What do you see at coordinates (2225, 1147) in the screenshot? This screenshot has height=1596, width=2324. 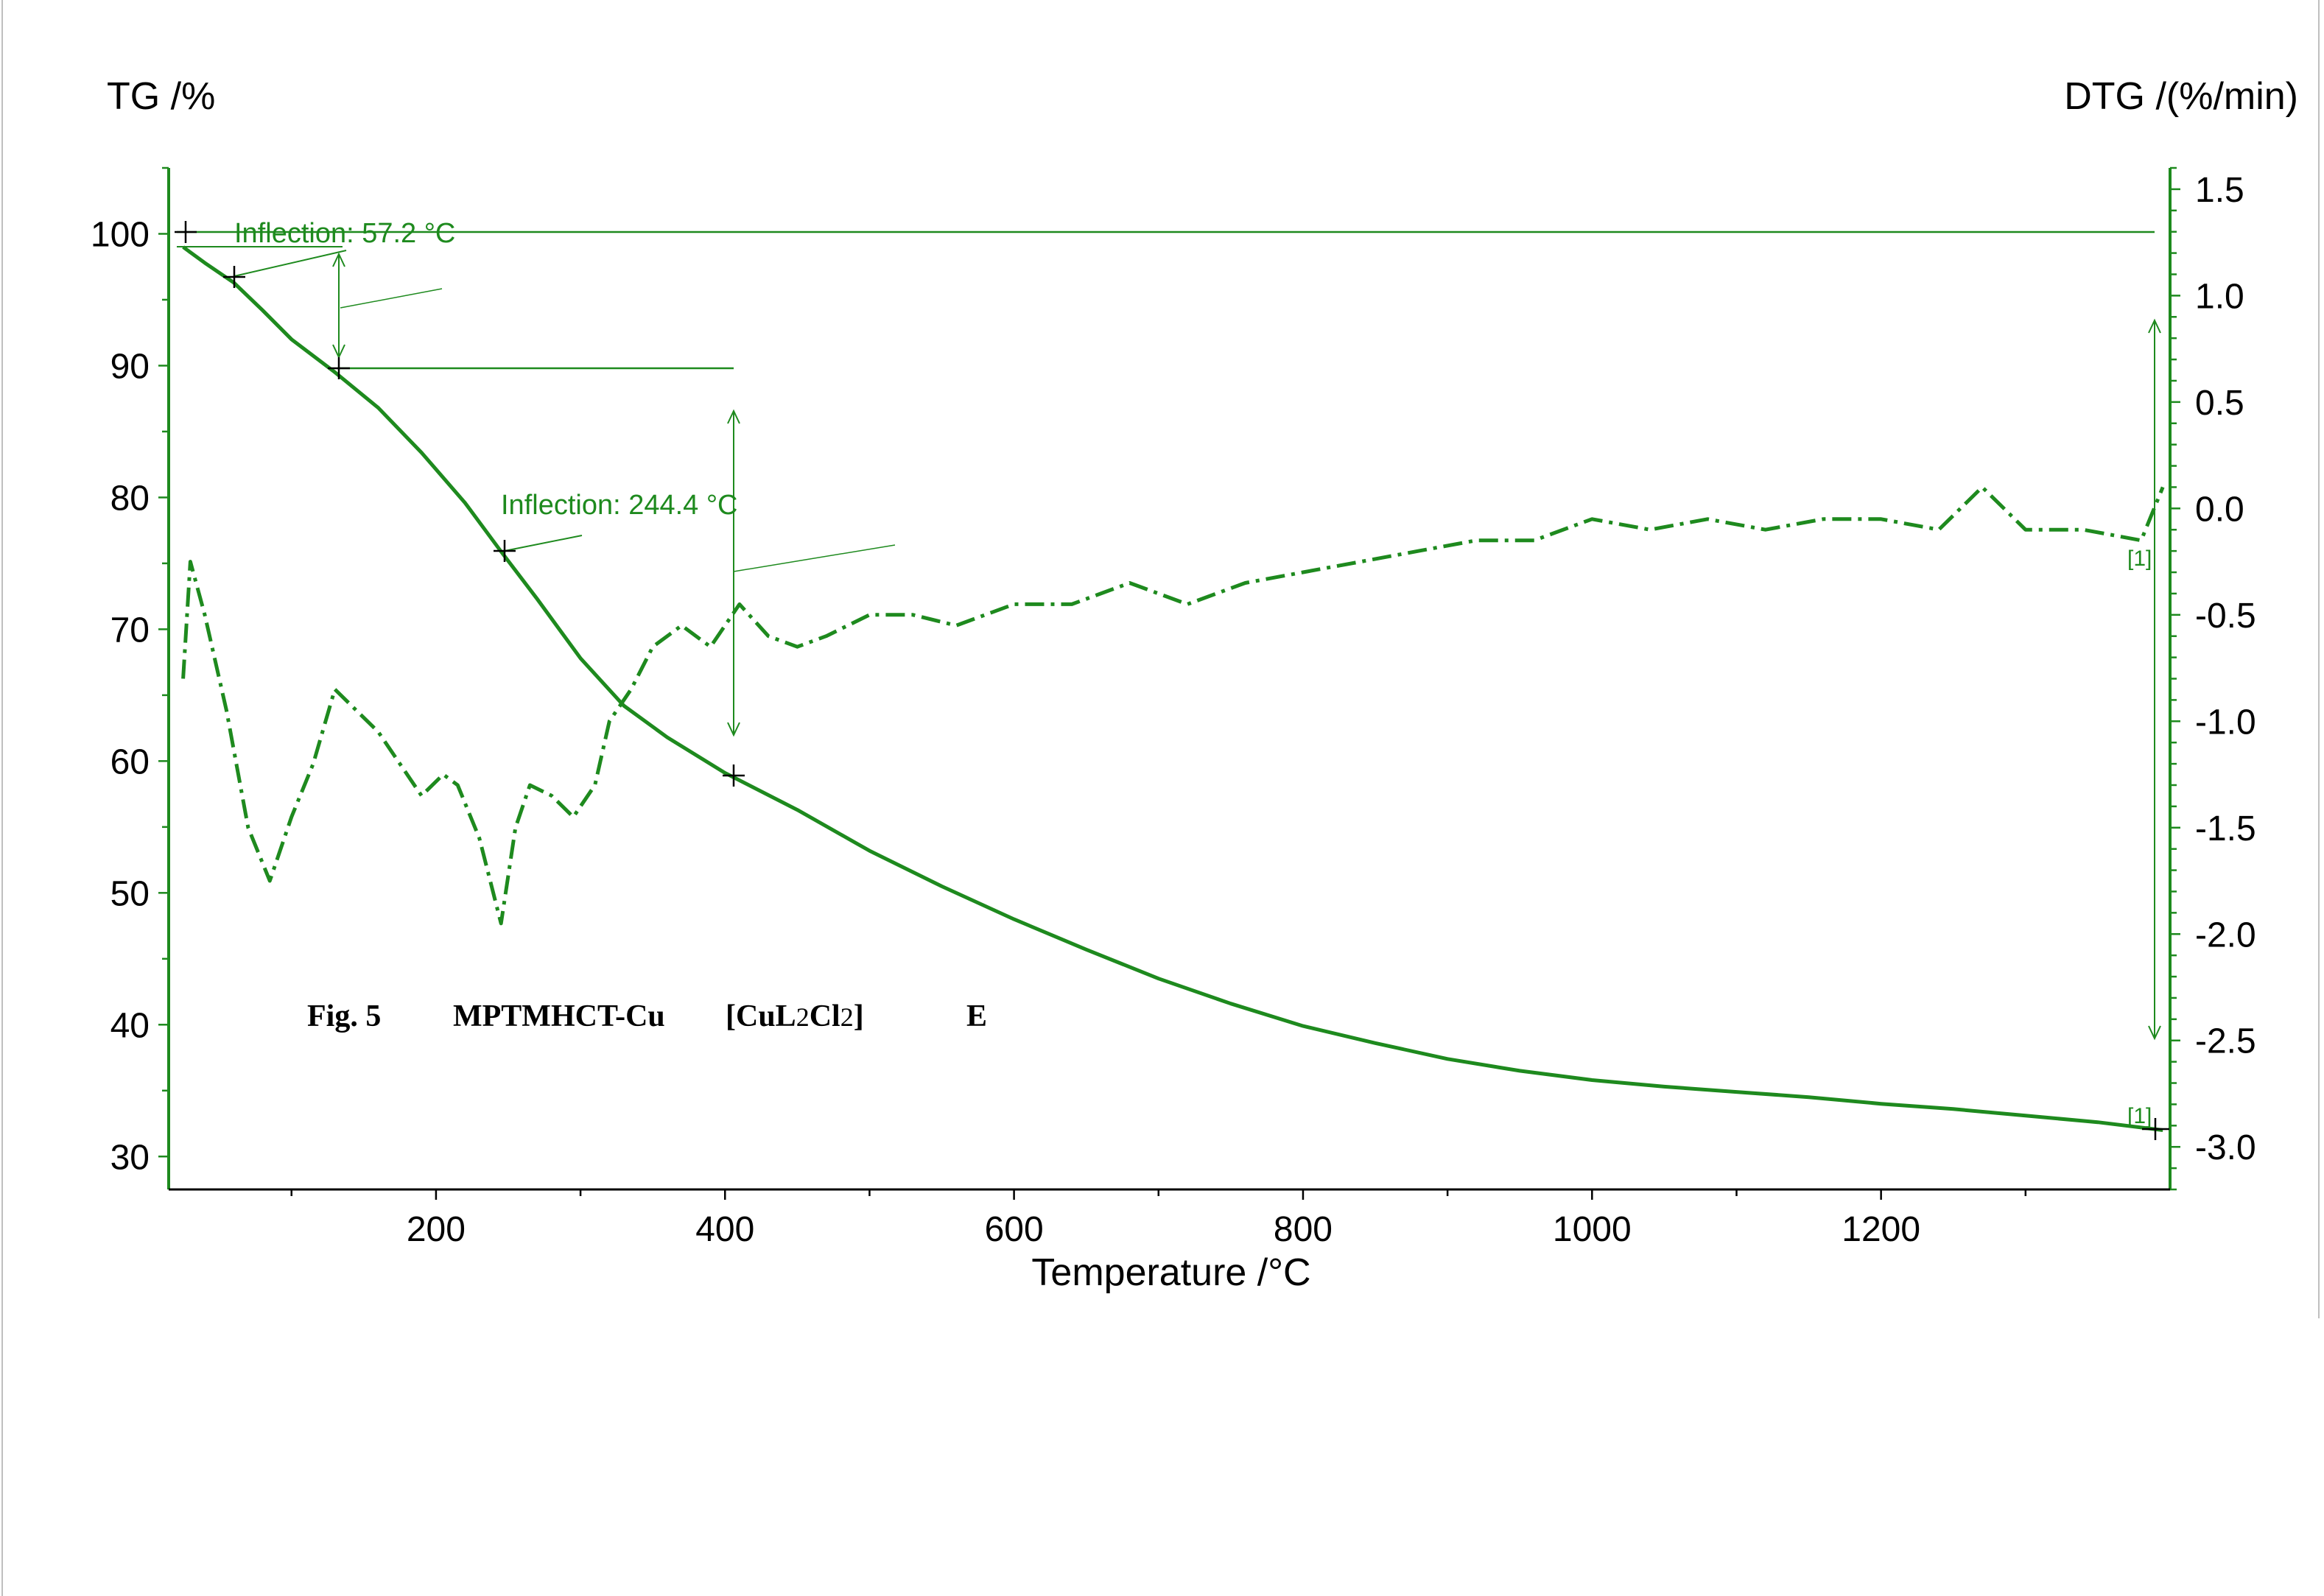 I see `y-right-tick-label: -3.0` at bounding box center [2225, 1147].